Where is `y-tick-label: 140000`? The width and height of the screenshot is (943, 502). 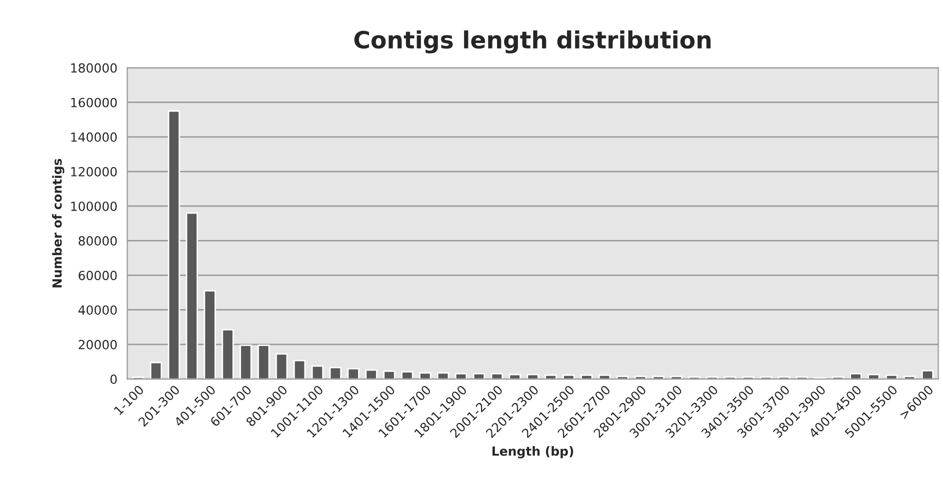
y-tick-label: 140000 is located at coordinates (94, 137).